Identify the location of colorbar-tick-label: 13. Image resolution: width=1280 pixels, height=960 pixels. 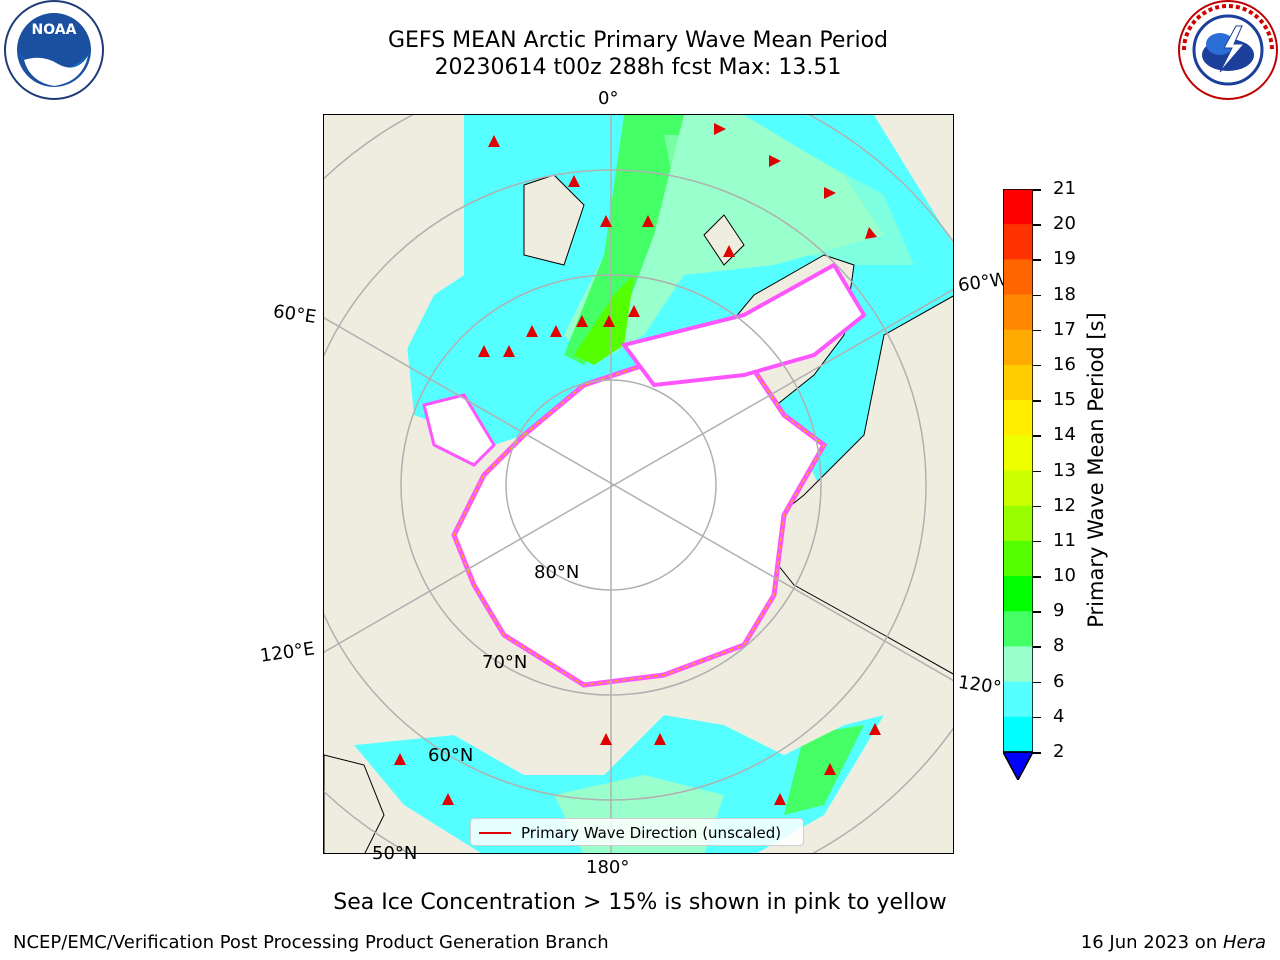
(1064, 470).